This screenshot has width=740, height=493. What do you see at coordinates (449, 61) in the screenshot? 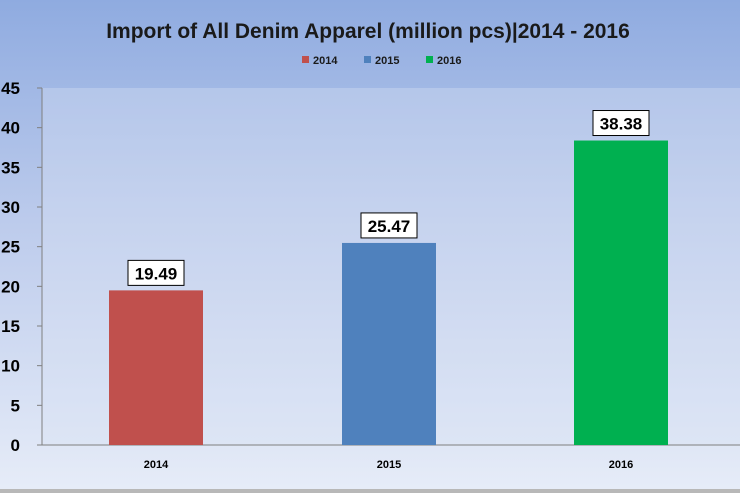
I see `legend-label: 2016` at bounding box center [449, 61].